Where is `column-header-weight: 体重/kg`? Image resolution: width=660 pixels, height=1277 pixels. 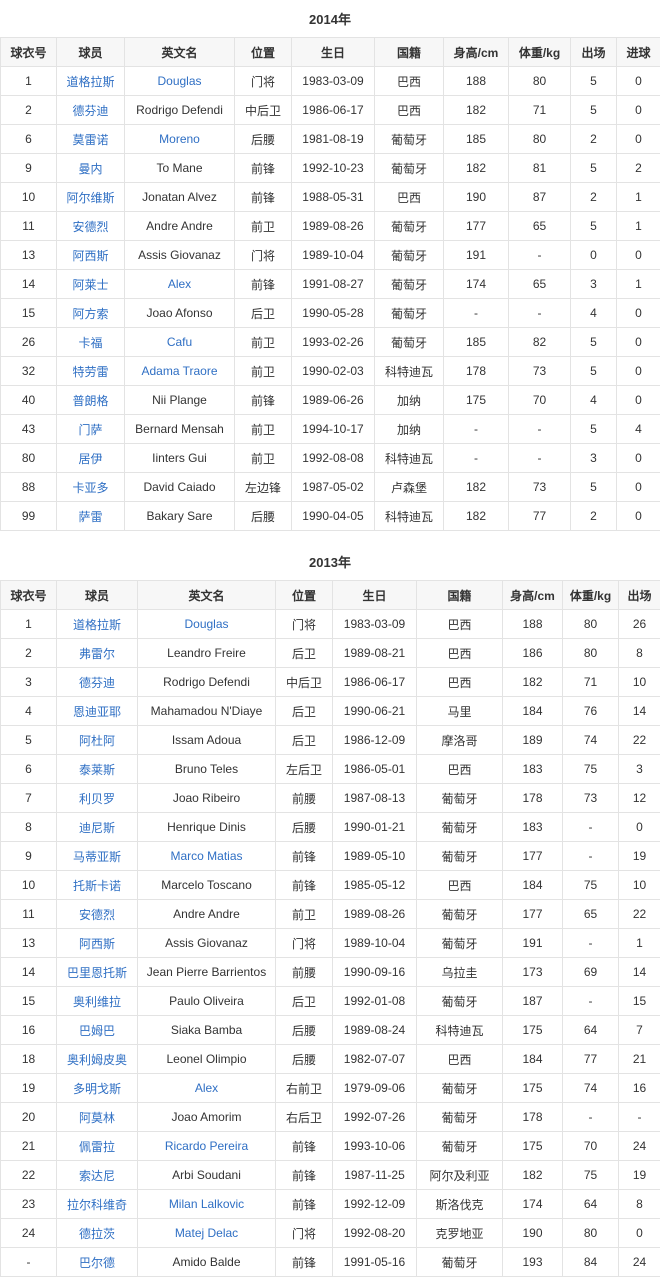 column-header-weight: 体重/kg is located at coordinates (591, 595).